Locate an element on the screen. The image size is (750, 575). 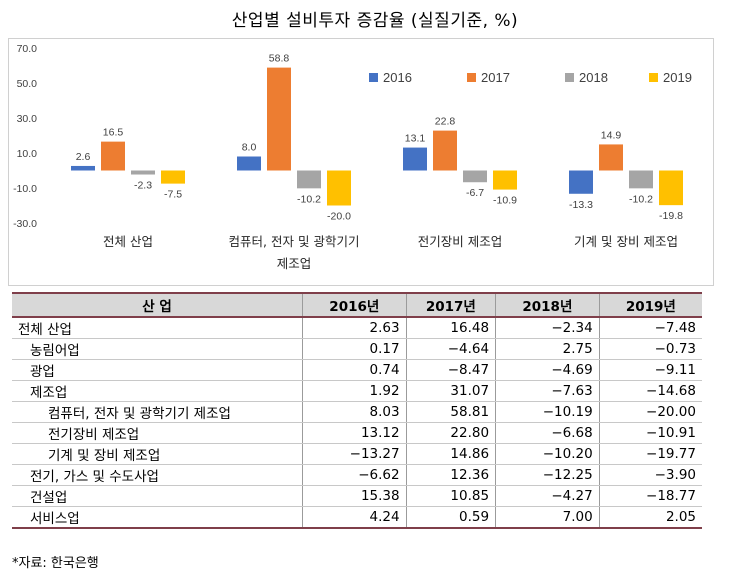
cell-2017년: −4.64 is located at coordinates (450, 349).